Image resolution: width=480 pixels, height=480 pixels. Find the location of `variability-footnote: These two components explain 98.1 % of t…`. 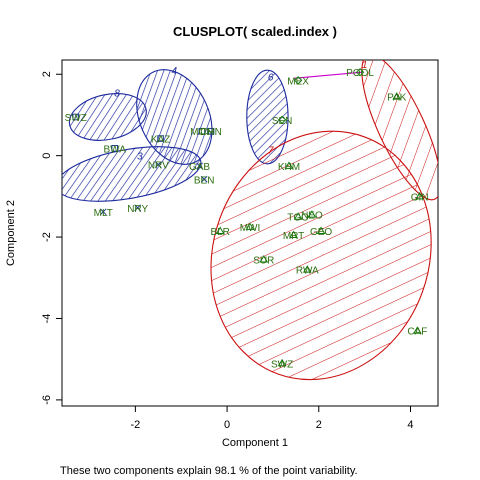

variability-footnote: These two components explain 98.1 % of t… is located at coordinates (209, 471).